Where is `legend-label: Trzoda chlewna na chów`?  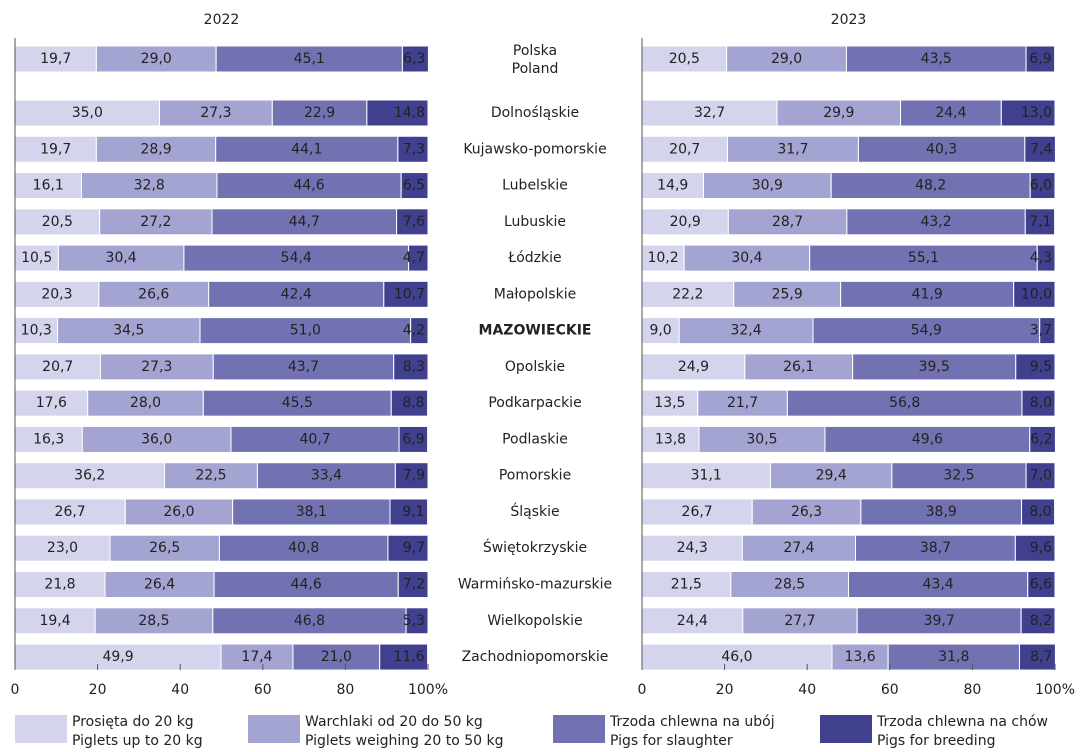 legend-label: Trzoda chlewna na chów is located at coordinates (962, 722).